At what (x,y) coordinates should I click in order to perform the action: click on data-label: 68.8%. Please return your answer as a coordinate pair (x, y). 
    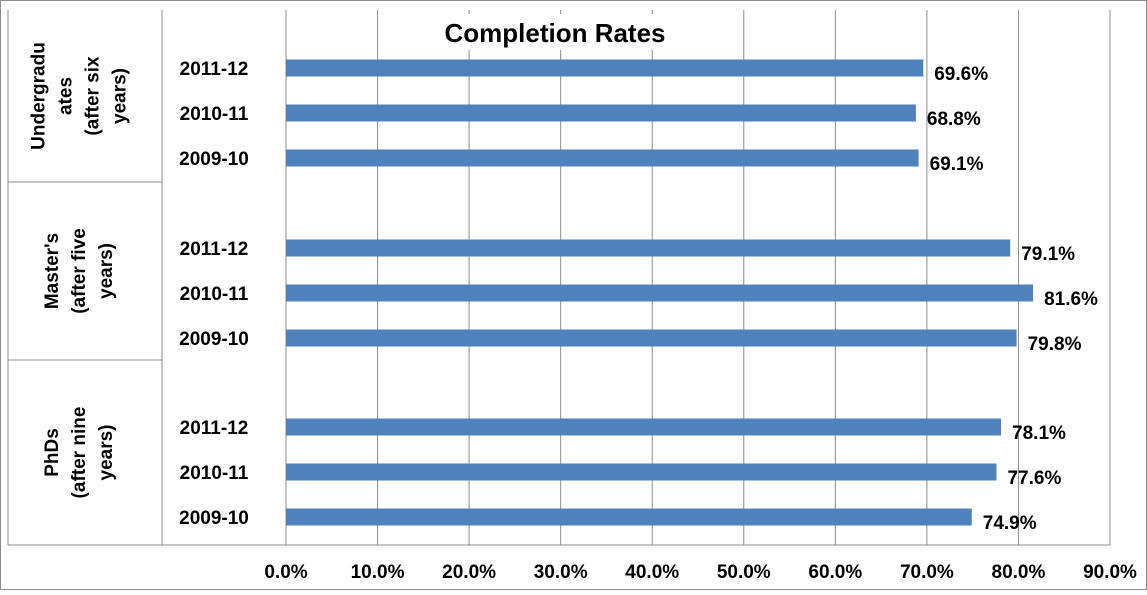
    Looking at the image, I should click on (954, 119).